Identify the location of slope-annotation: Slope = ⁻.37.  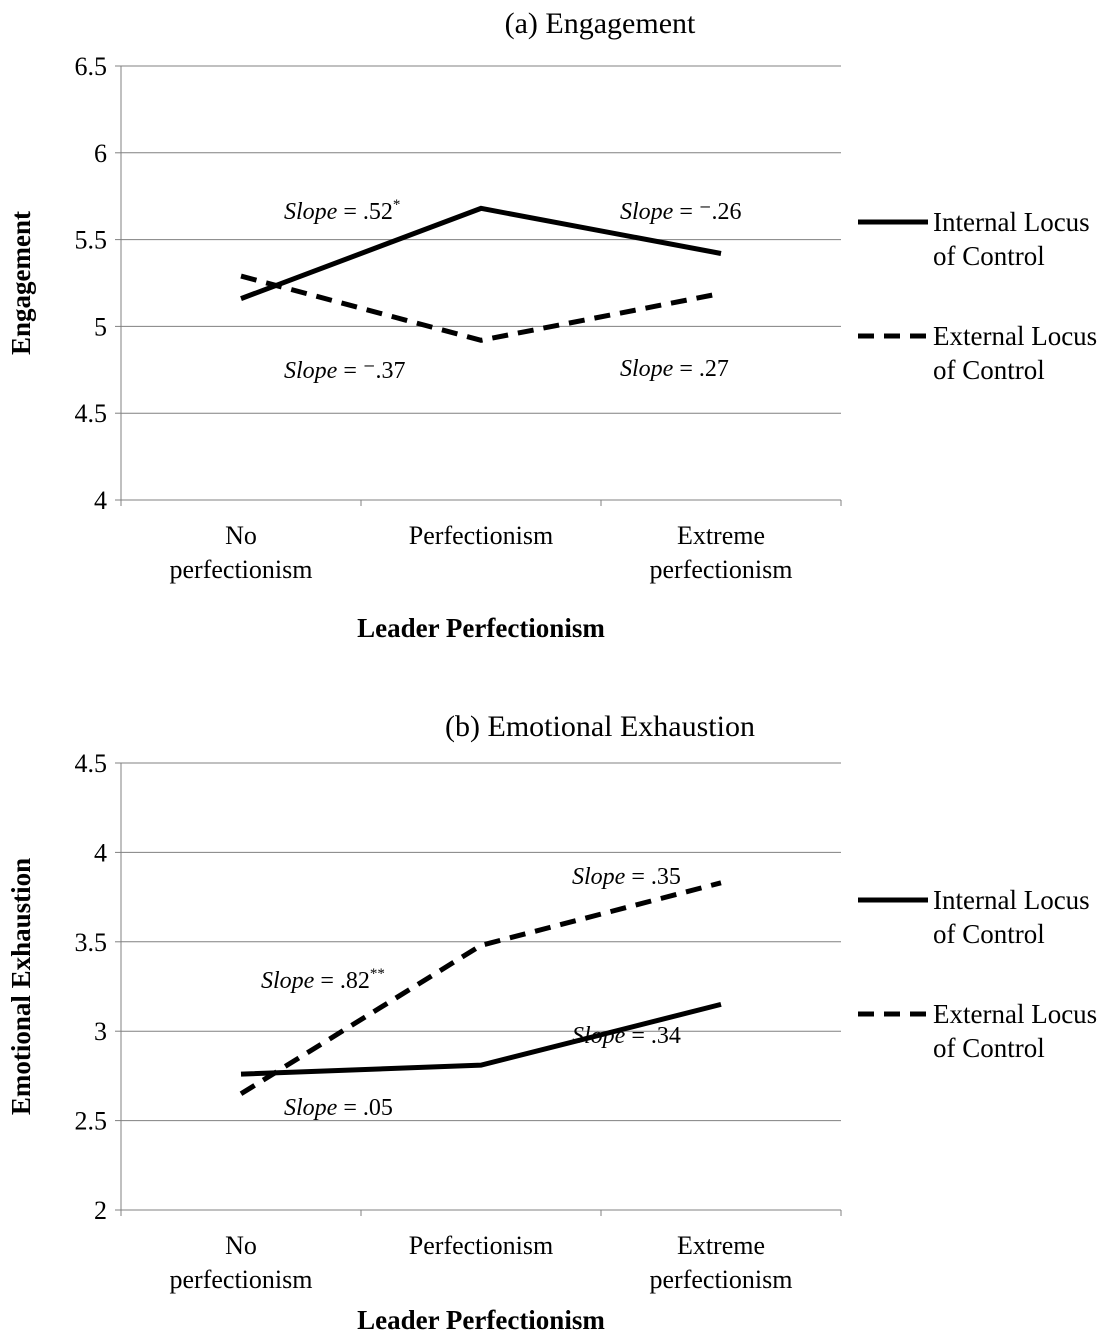
(345, 371).